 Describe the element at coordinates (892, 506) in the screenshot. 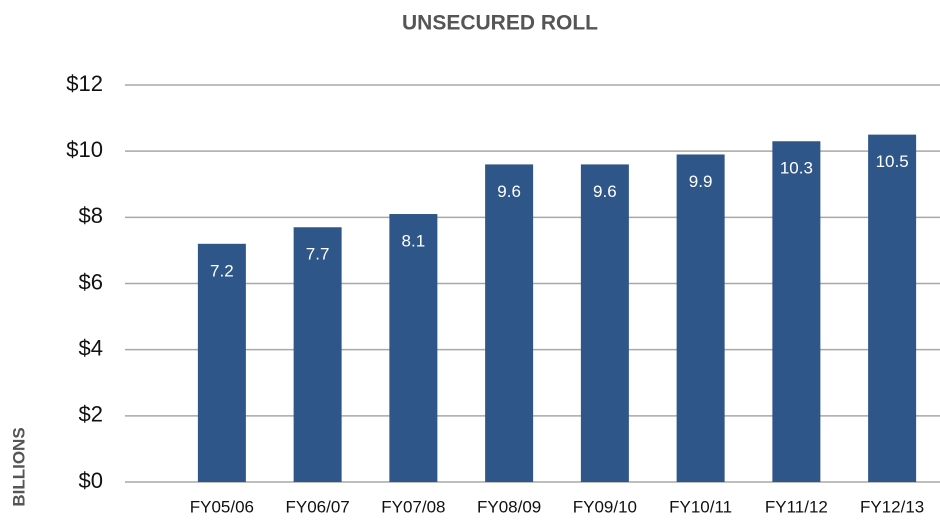

I see `x-tick-label: FY12/13` at that location.